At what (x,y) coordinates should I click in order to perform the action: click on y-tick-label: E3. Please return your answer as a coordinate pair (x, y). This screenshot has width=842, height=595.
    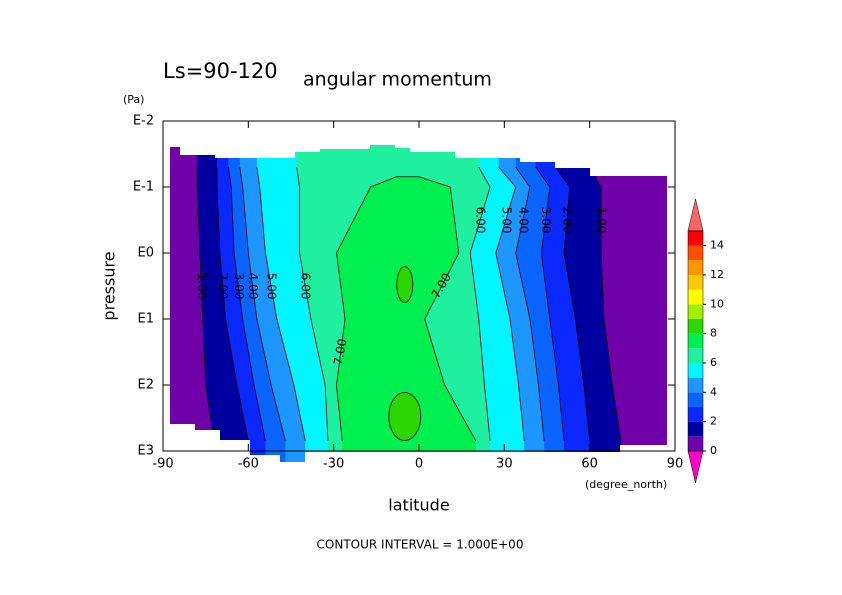
    Looking at the image, I should click on (146, 451).